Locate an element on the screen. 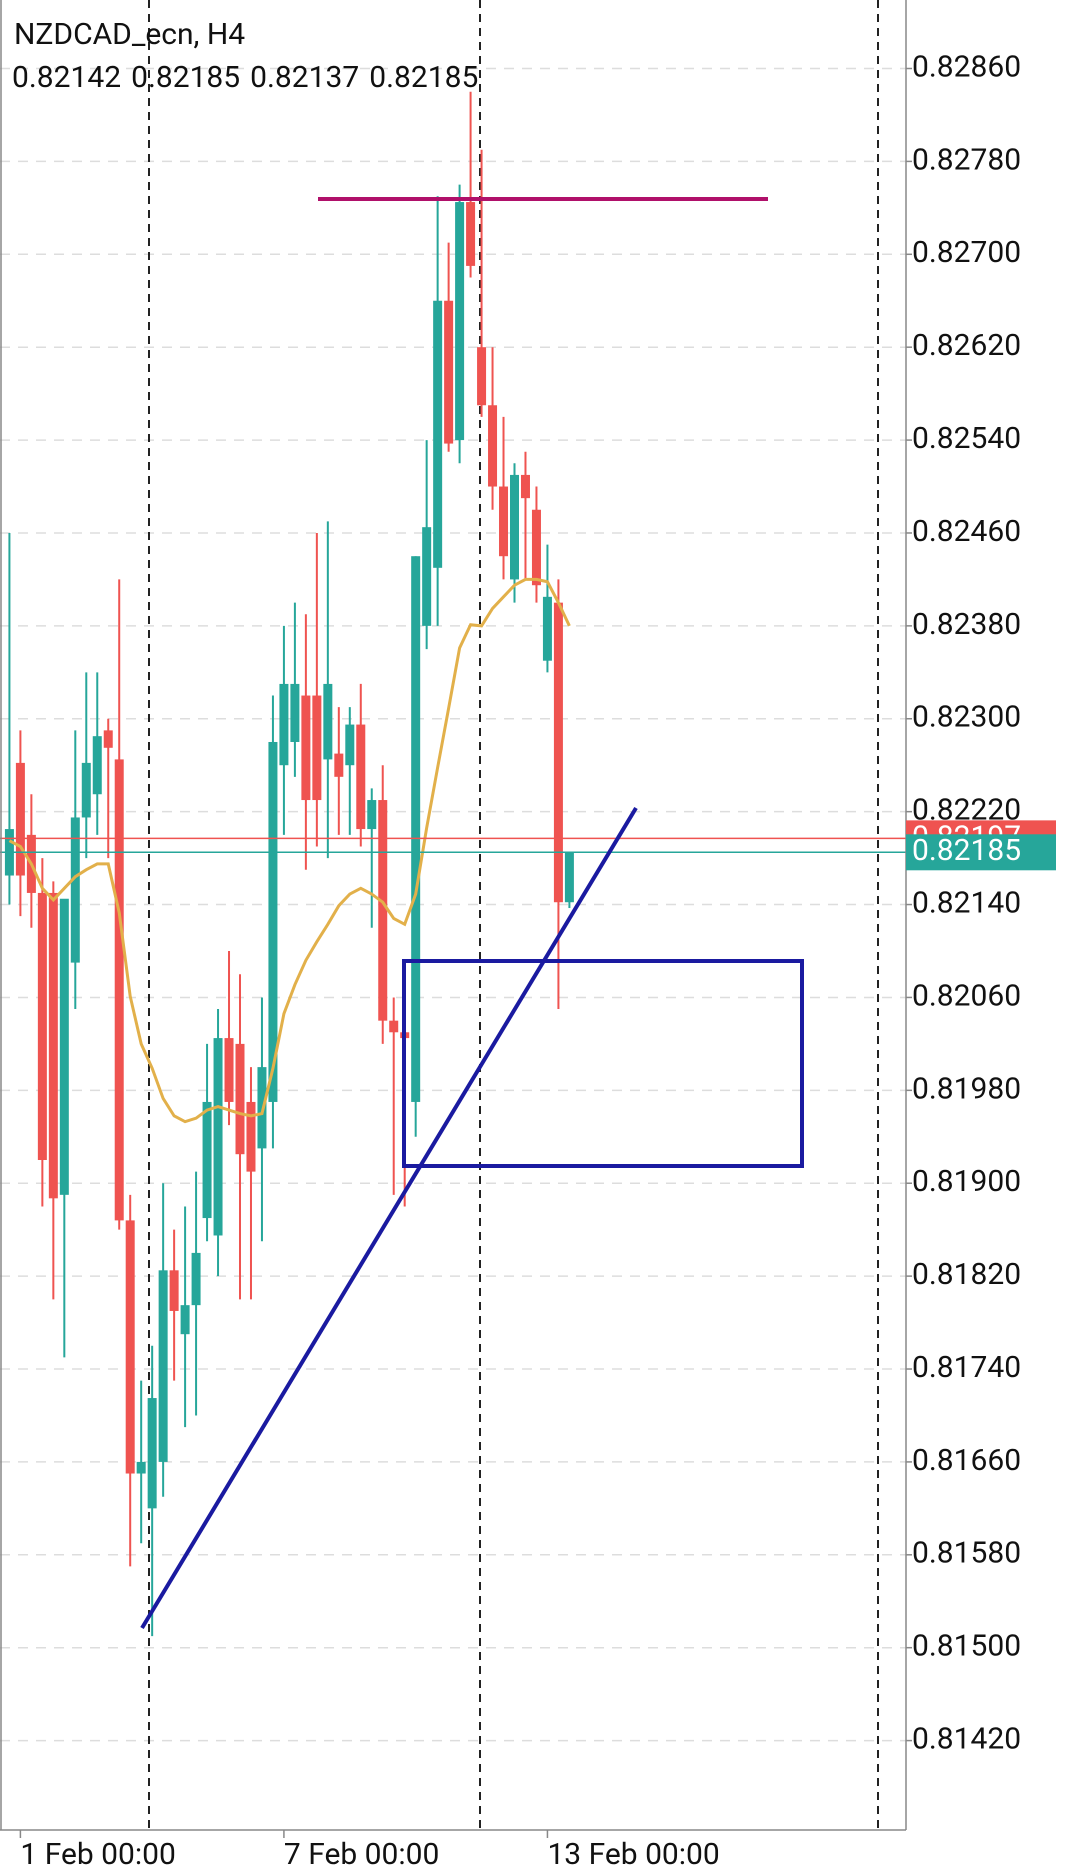  y-tick-label: 0.81500 is located at coordinates (966, 1646).